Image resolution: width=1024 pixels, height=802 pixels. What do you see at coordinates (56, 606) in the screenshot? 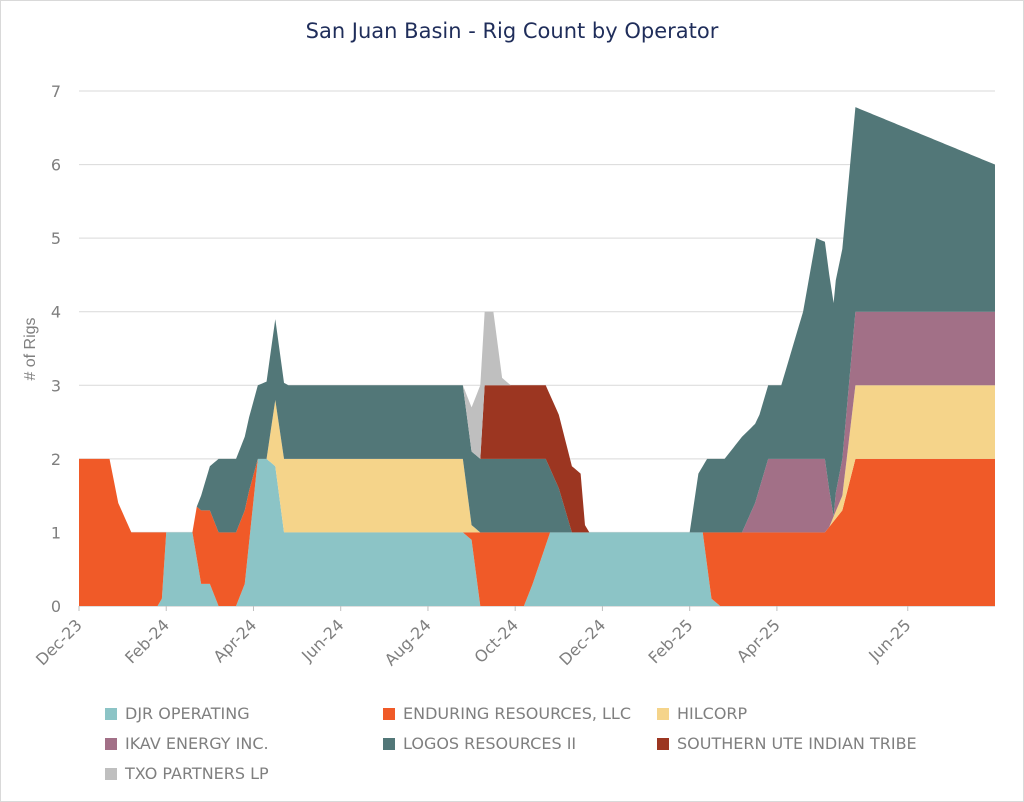
I see `y-tick-label: 0` at bounding box center [56, 606].